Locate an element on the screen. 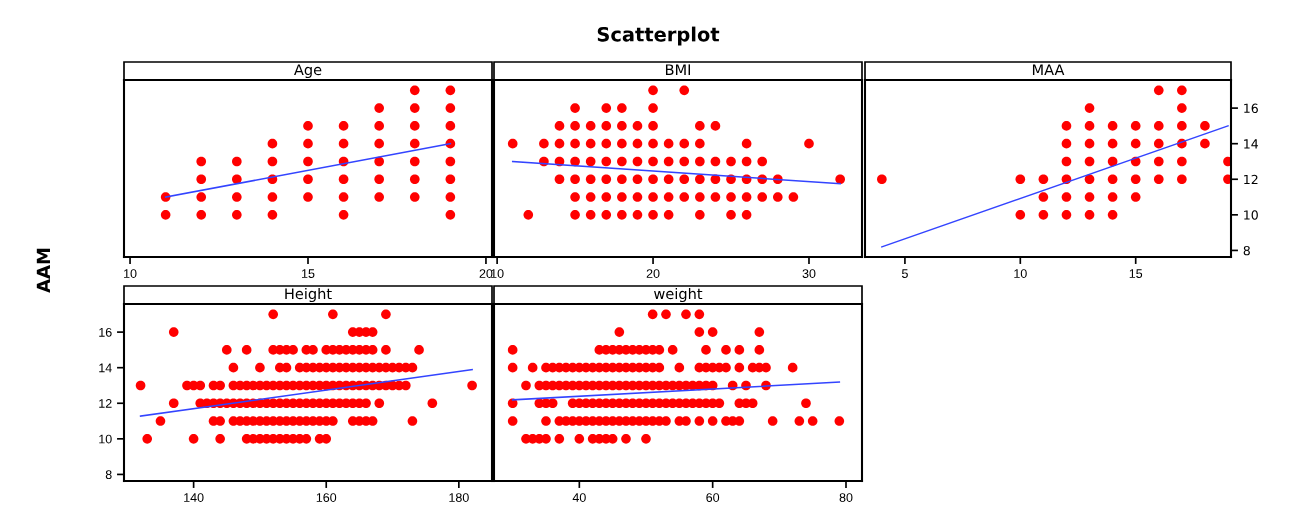 This screenshot has height=515, width=1312. x-tick-label: 5 is located at coordinates (904, 273).